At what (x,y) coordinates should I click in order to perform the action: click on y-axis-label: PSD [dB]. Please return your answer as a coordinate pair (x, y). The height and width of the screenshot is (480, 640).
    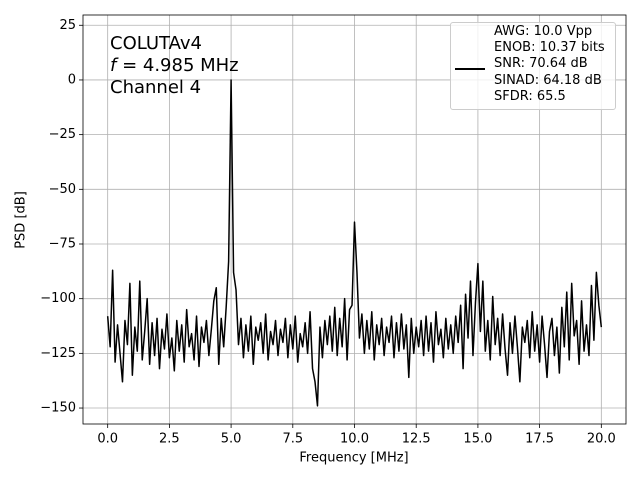
    Looking at the image, I should click on (21, 220).